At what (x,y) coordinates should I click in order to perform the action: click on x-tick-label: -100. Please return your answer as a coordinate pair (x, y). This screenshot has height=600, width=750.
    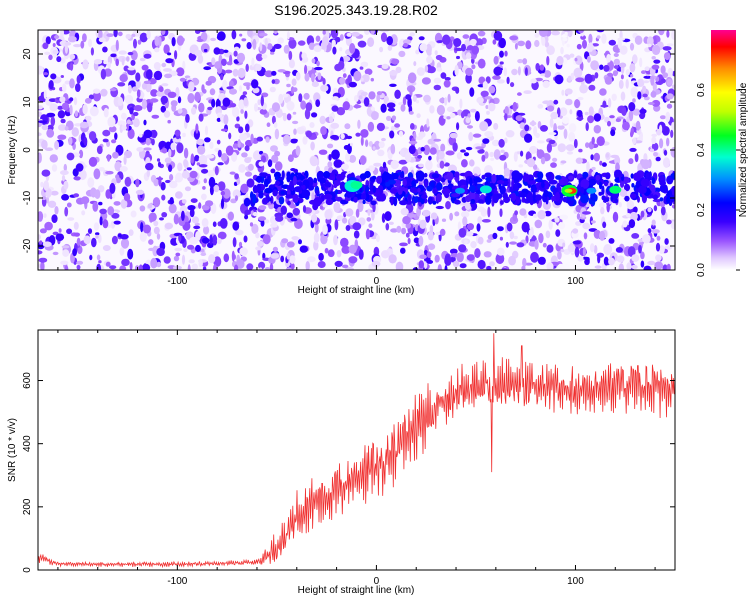
    Looking at the image, I should click on (177, 281).